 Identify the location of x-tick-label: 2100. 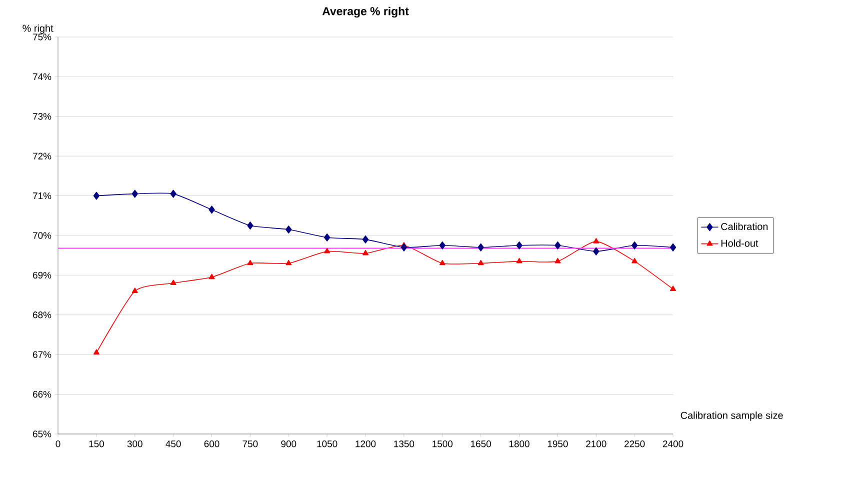
(596, 444).